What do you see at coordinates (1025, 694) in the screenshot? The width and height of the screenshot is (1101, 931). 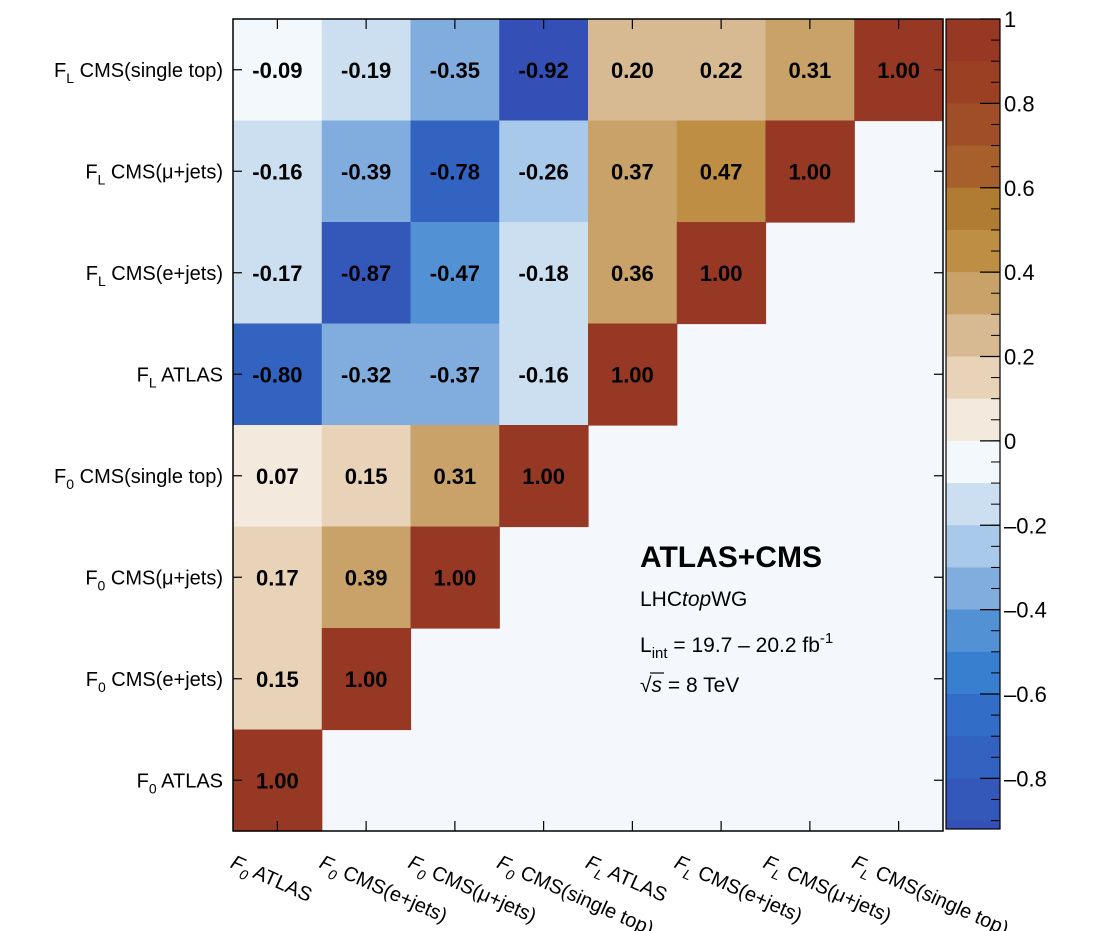 I see `color-scale-tick-label: –0.6` at bounding box center [1025, 694].